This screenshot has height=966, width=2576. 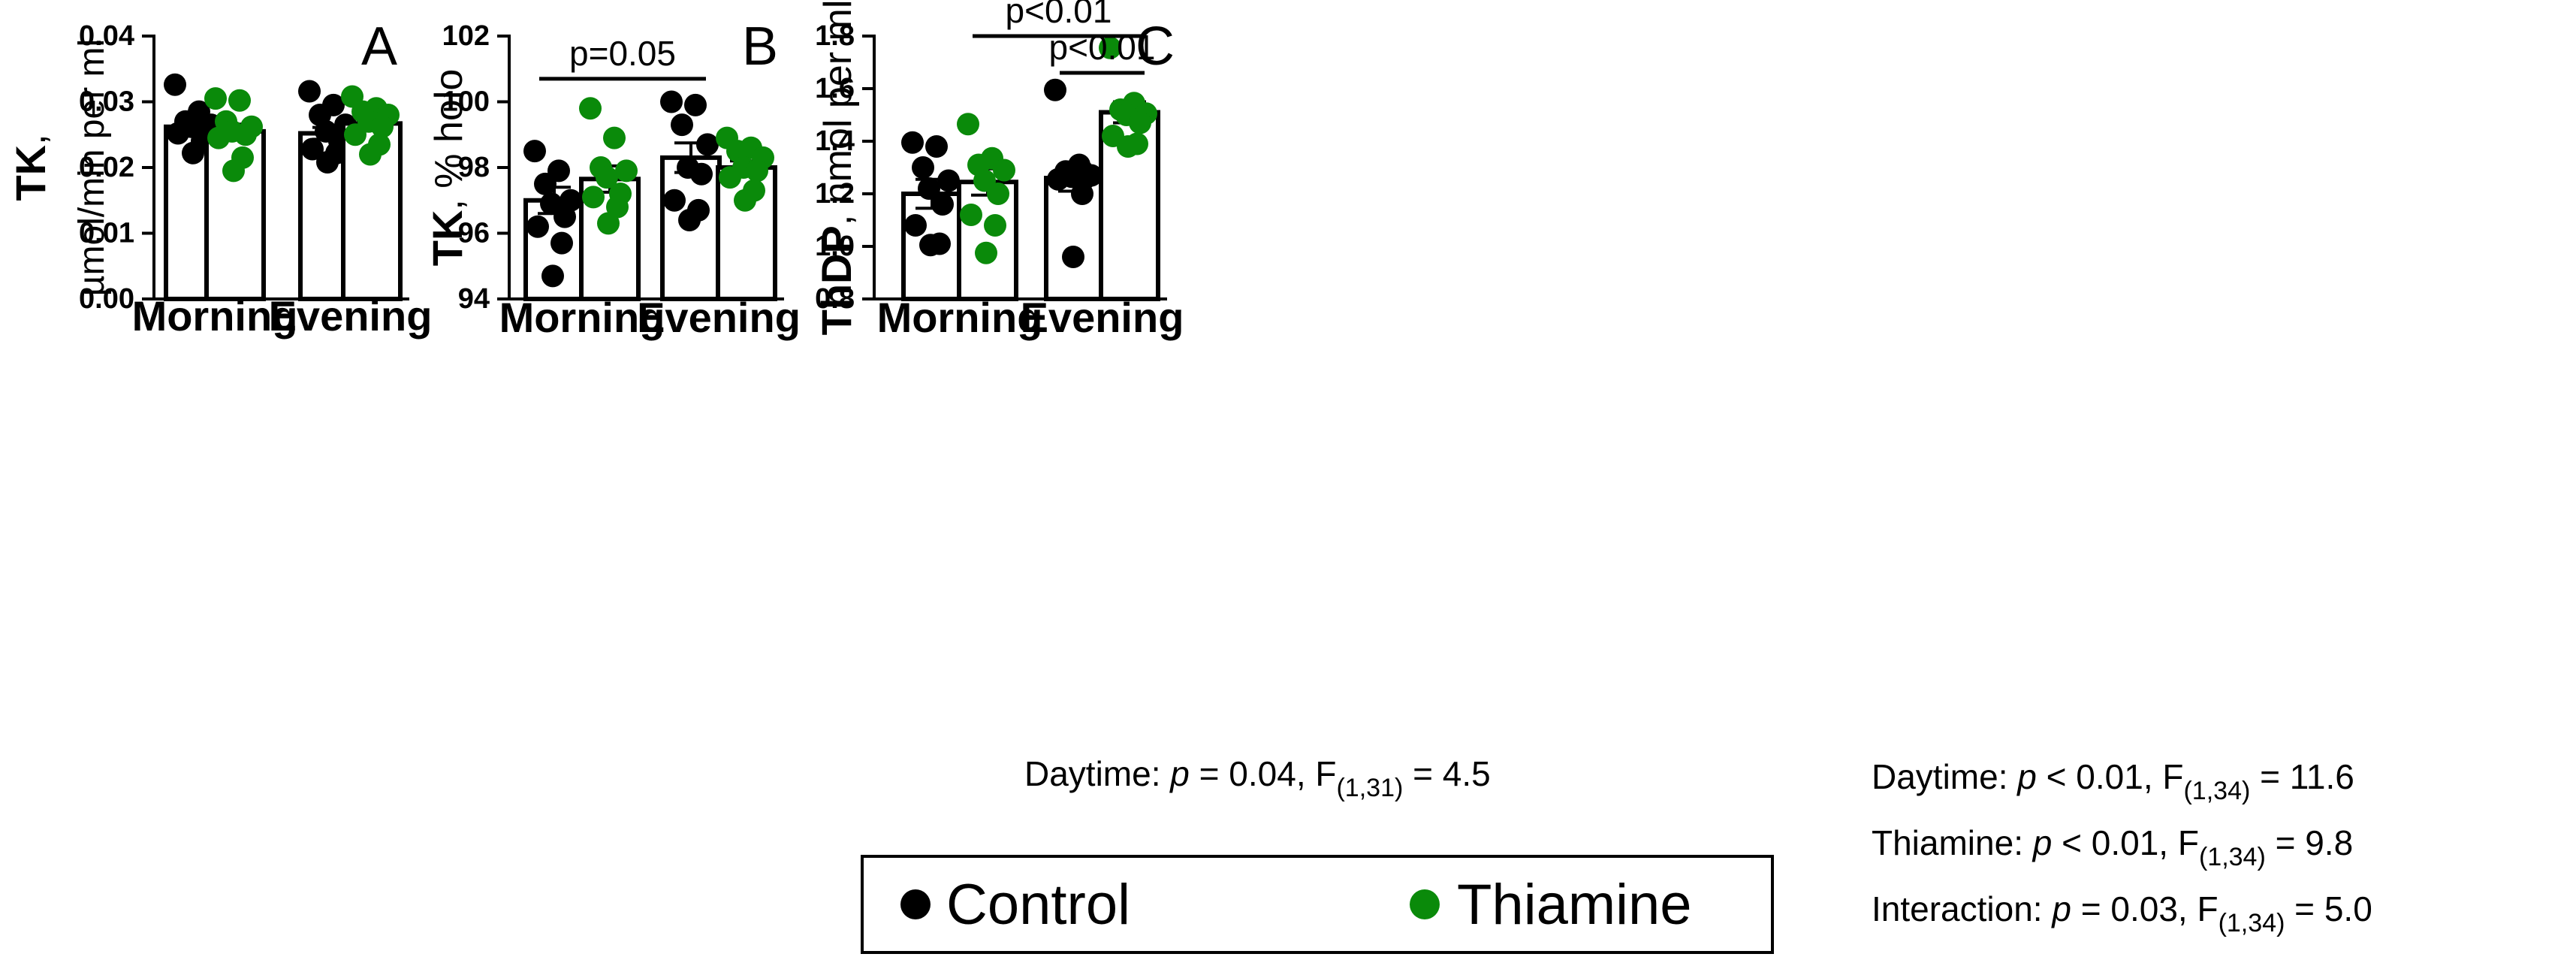 I want to click on legend-thiamine-label: Thiamine, so click(x=1574, y=905).